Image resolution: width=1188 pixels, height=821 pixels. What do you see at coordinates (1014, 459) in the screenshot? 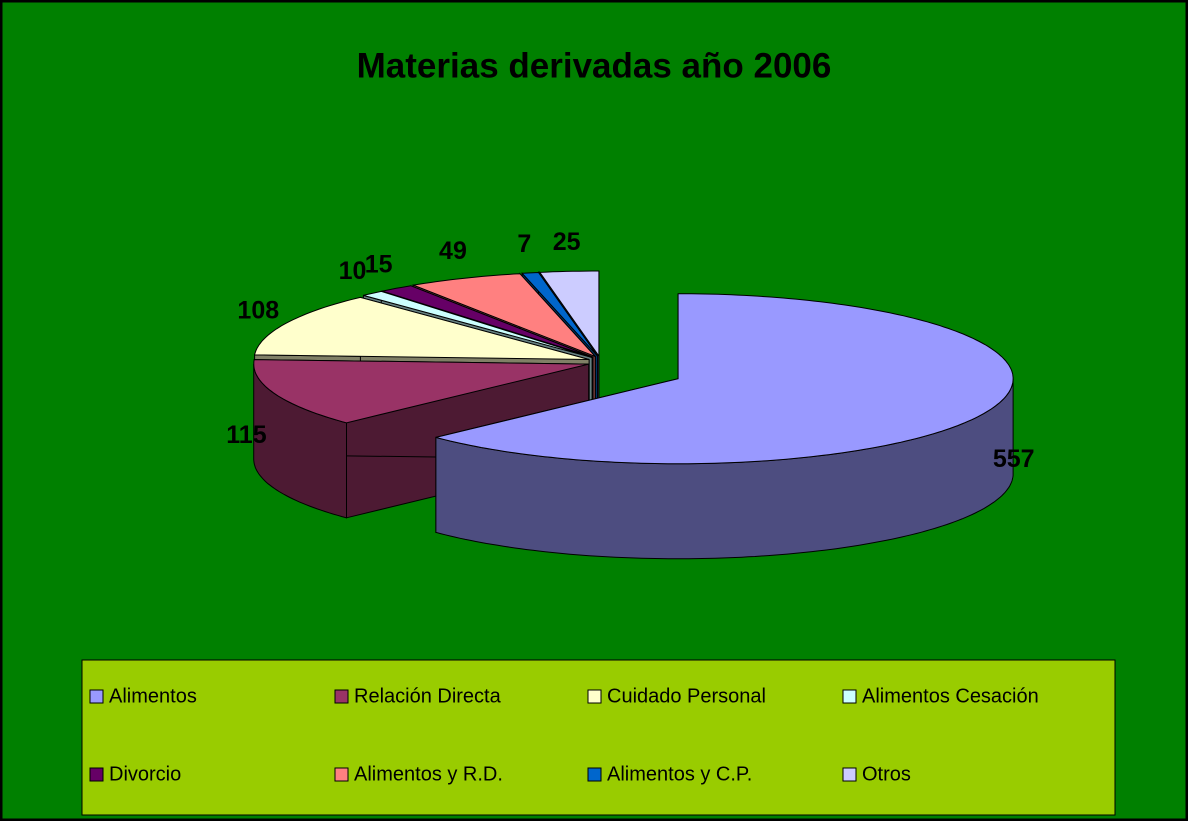
I see `value-label: 557` at bounding box center [1014, 459].